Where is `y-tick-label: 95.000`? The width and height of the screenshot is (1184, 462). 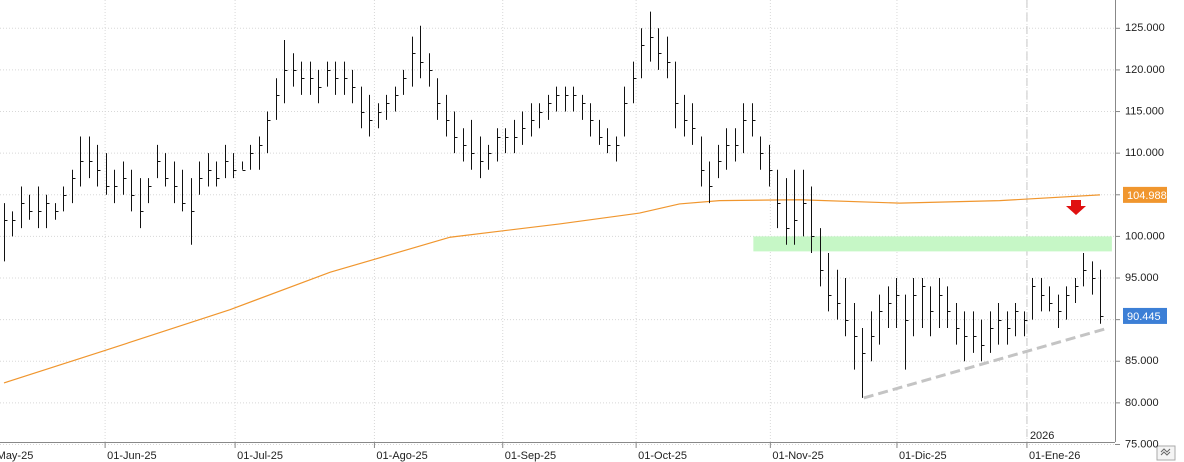 y-tick-label: 95.000 is located at coordinates (1142, 278).